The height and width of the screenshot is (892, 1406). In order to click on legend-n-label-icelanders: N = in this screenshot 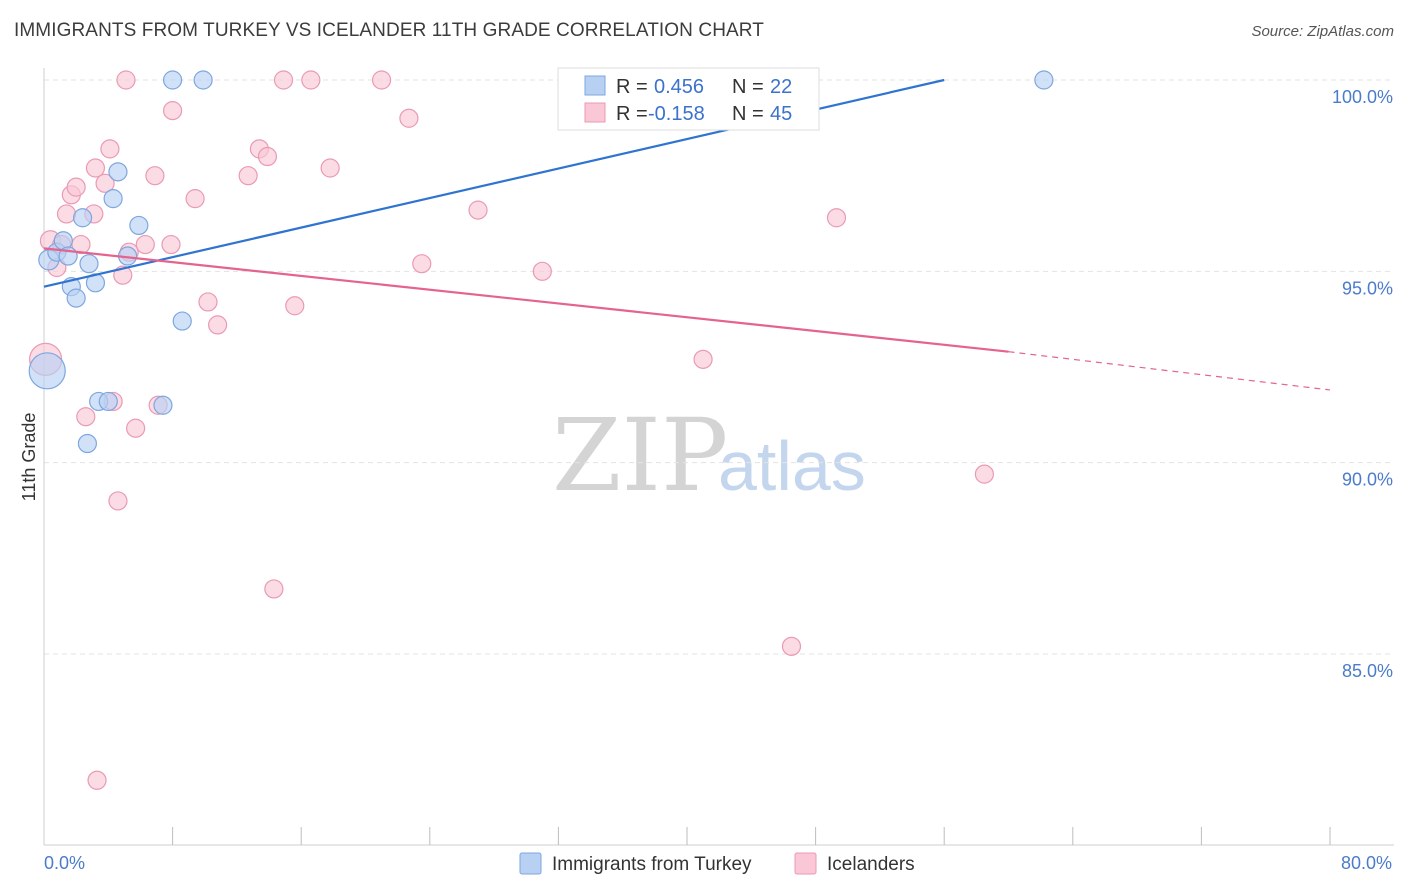, I will do `click(748, 114)`.